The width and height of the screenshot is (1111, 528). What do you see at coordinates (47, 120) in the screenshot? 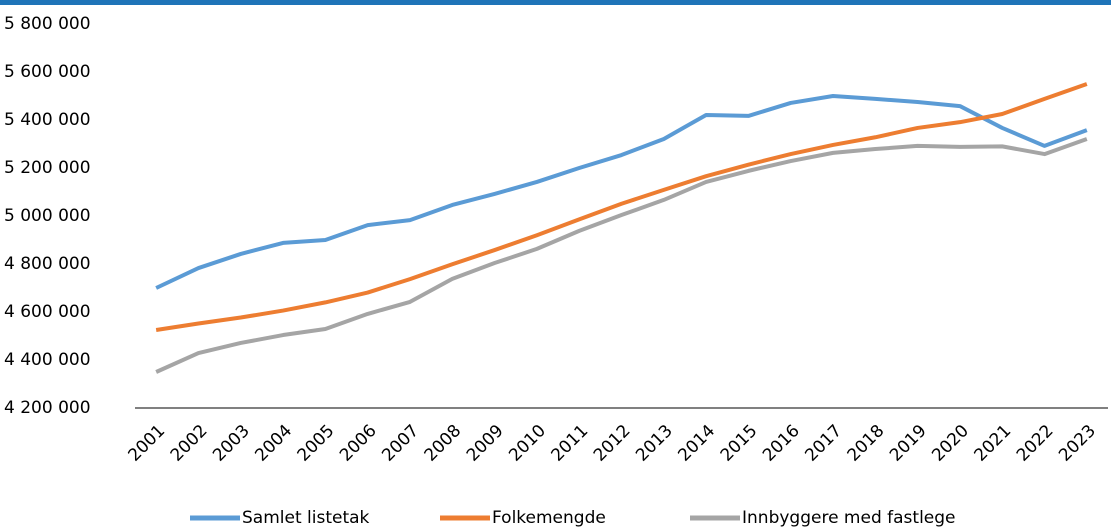
I see `y-tick-label: 5 400 000` at bounding box center [47, 120].